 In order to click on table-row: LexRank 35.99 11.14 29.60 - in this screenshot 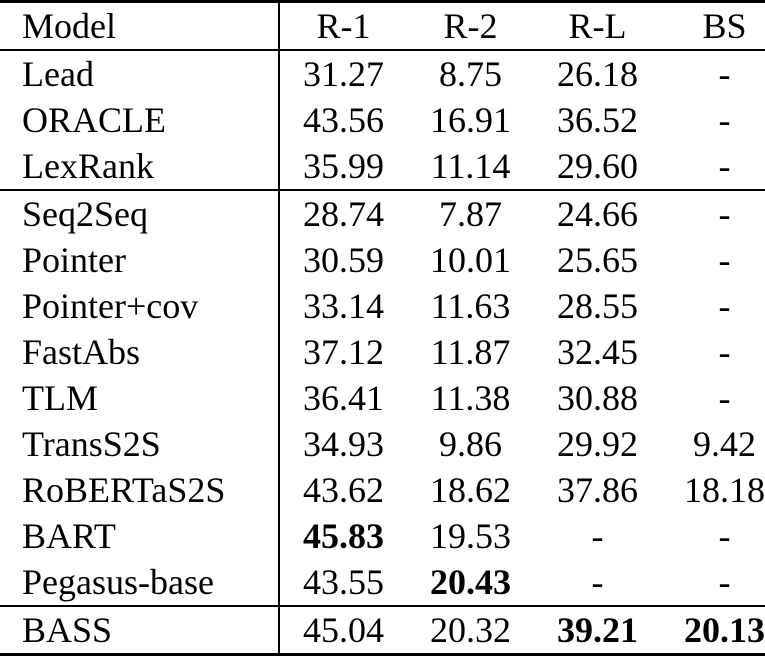, I will do `click(382, 166)`.